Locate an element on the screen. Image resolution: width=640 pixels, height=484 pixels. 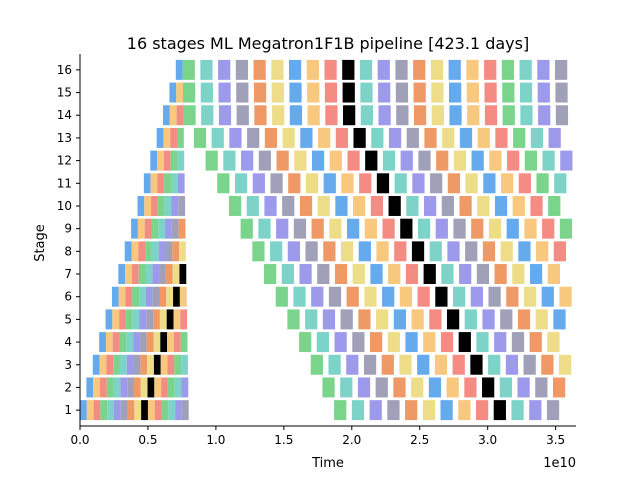
y-tick-label: 14 is located at coordinates (64, 115).